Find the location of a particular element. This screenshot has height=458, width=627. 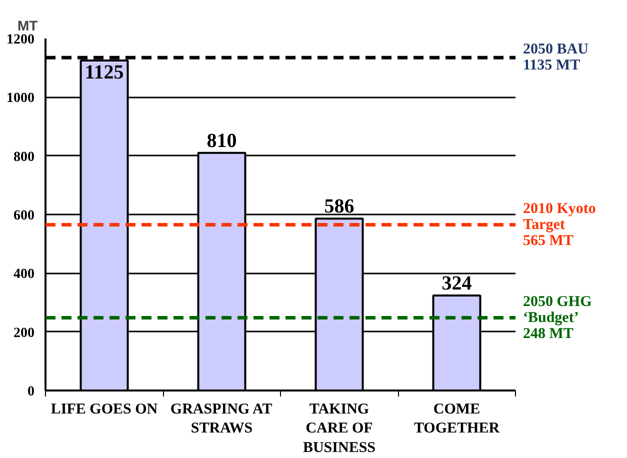

data-label: 810 is located at coordinates (221, 141).